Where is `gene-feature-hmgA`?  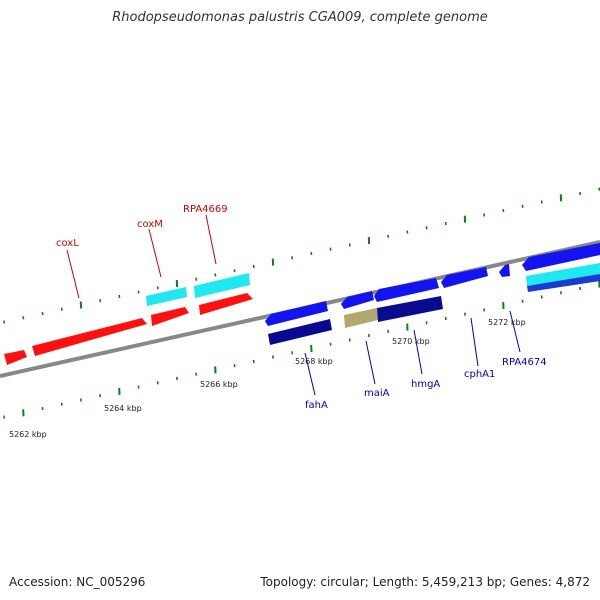 gene-feature-hmgA is located at coordinates (406, 290).